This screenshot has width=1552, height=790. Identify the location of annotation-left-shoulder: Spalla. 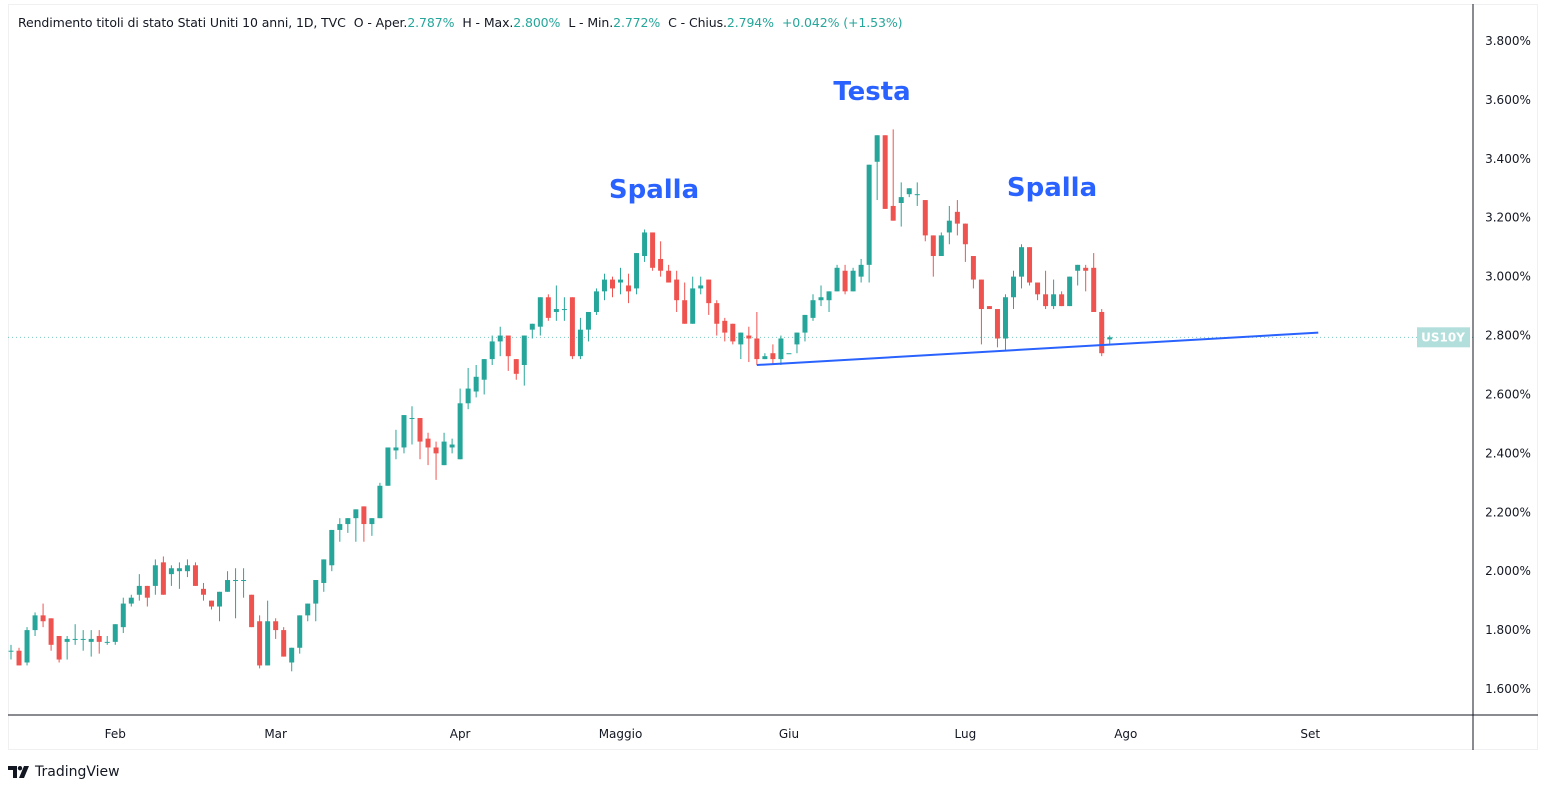
(654, 190).